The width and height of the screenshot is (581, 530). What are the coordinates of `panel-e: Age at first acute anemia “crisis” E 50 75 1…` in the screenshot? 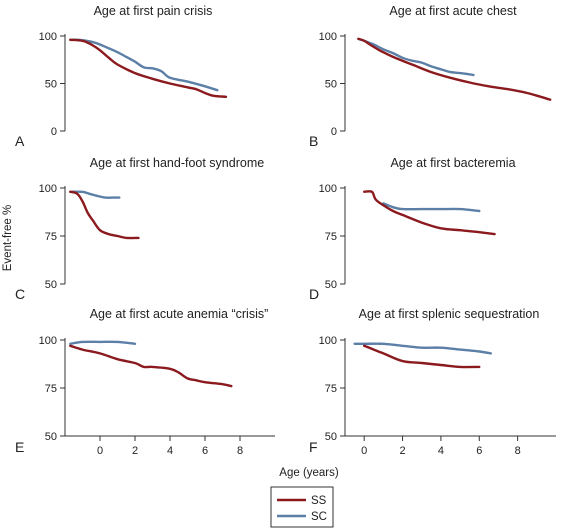 It's located at (145, 382).